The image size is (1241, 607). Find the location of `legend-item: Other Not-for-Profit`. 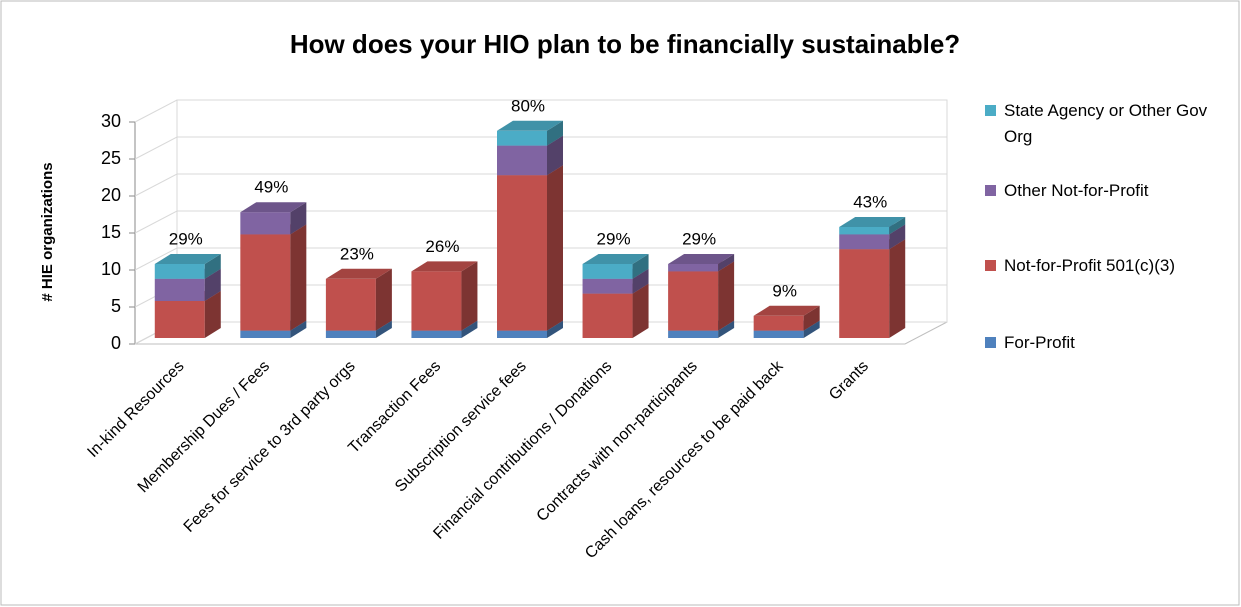

legend-item: Other Not-for-Profit is located at coordinates (1107, 192).